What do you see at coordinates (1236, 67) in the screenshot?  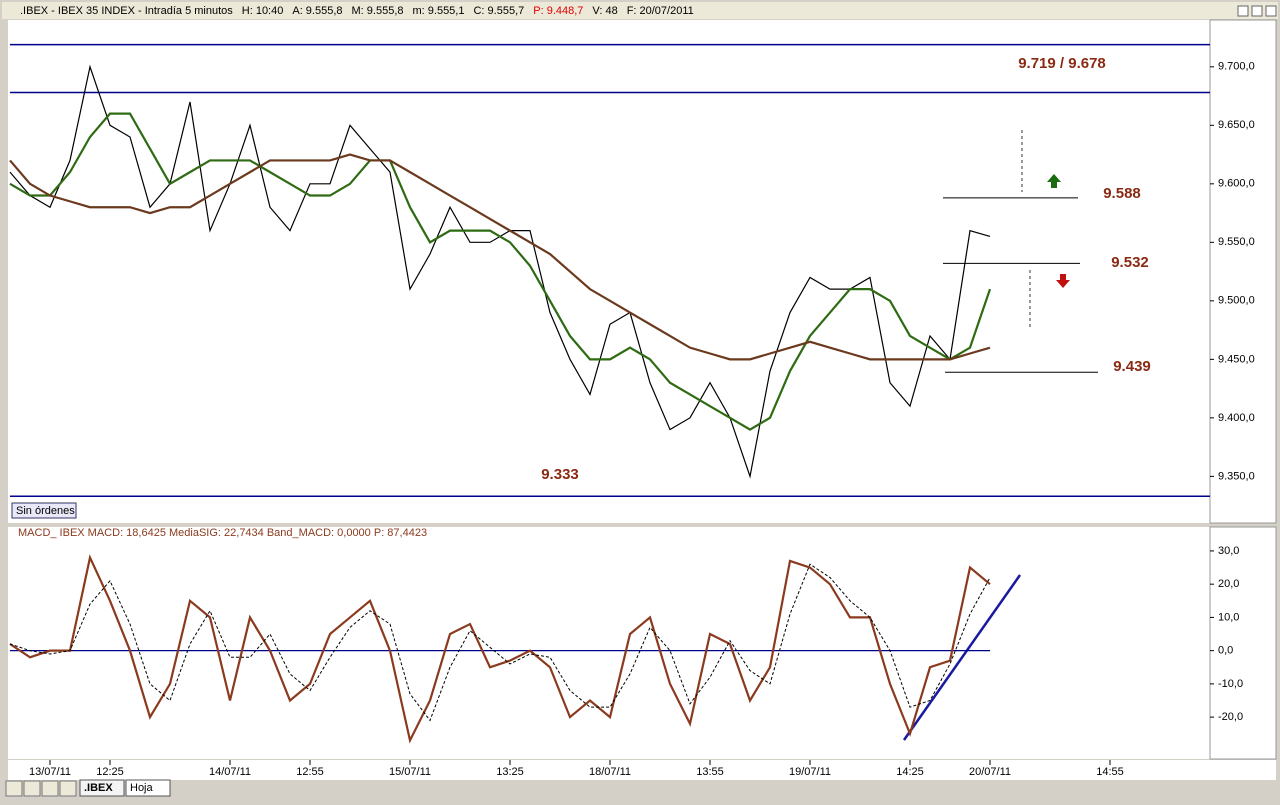 I see `y-tick-label: 9.700,0` at bounding box center [1236, 67].